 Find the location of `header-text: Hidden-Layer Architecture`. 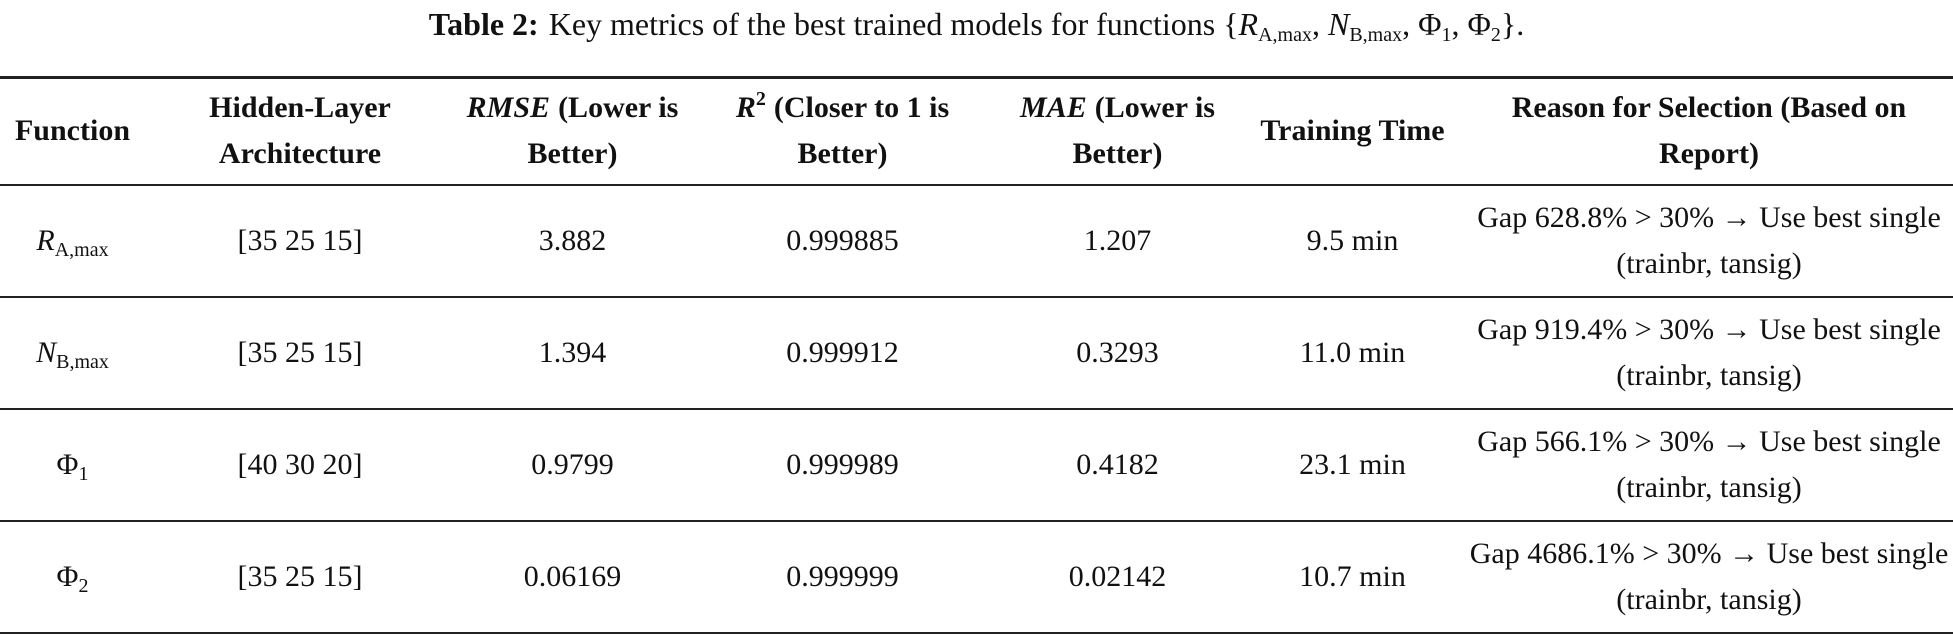

header-text: Hidden-Layer Architecture is located at coordinates (300, 131).